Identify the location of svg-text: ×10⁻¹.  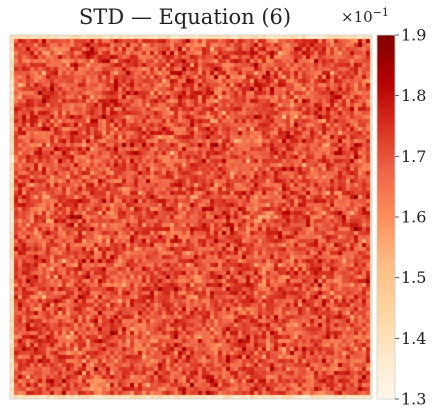
(365, 16).